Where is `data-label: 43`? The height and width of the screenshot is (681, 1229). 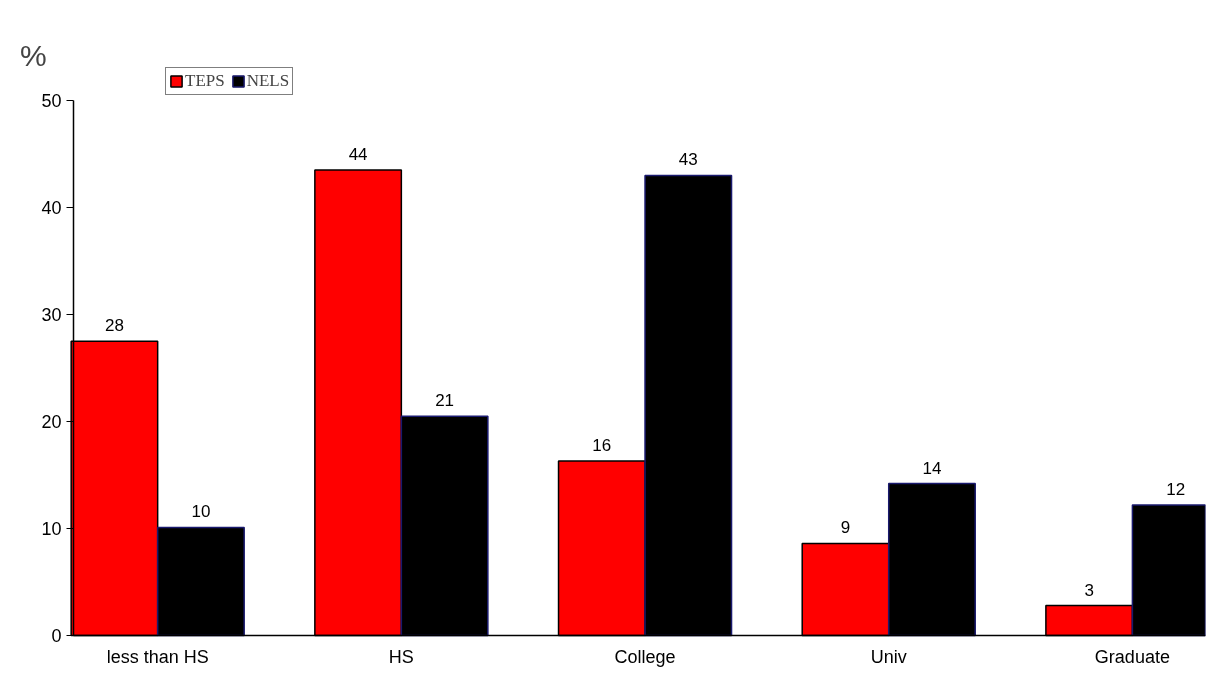
data-label: 43 is located at coordinates (688, 160).